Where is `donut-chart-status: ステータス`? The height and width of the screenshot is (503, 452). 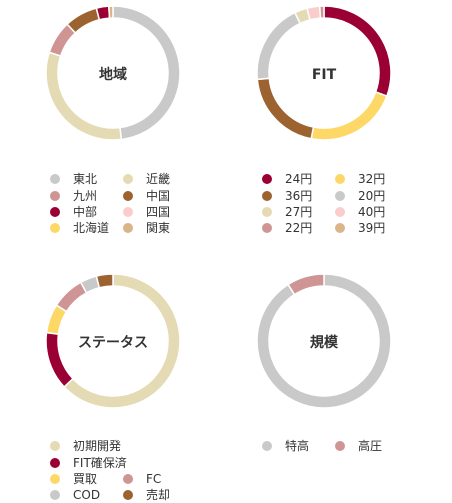 donut-chart-status: ステータス is located at coordinates (113, 341).